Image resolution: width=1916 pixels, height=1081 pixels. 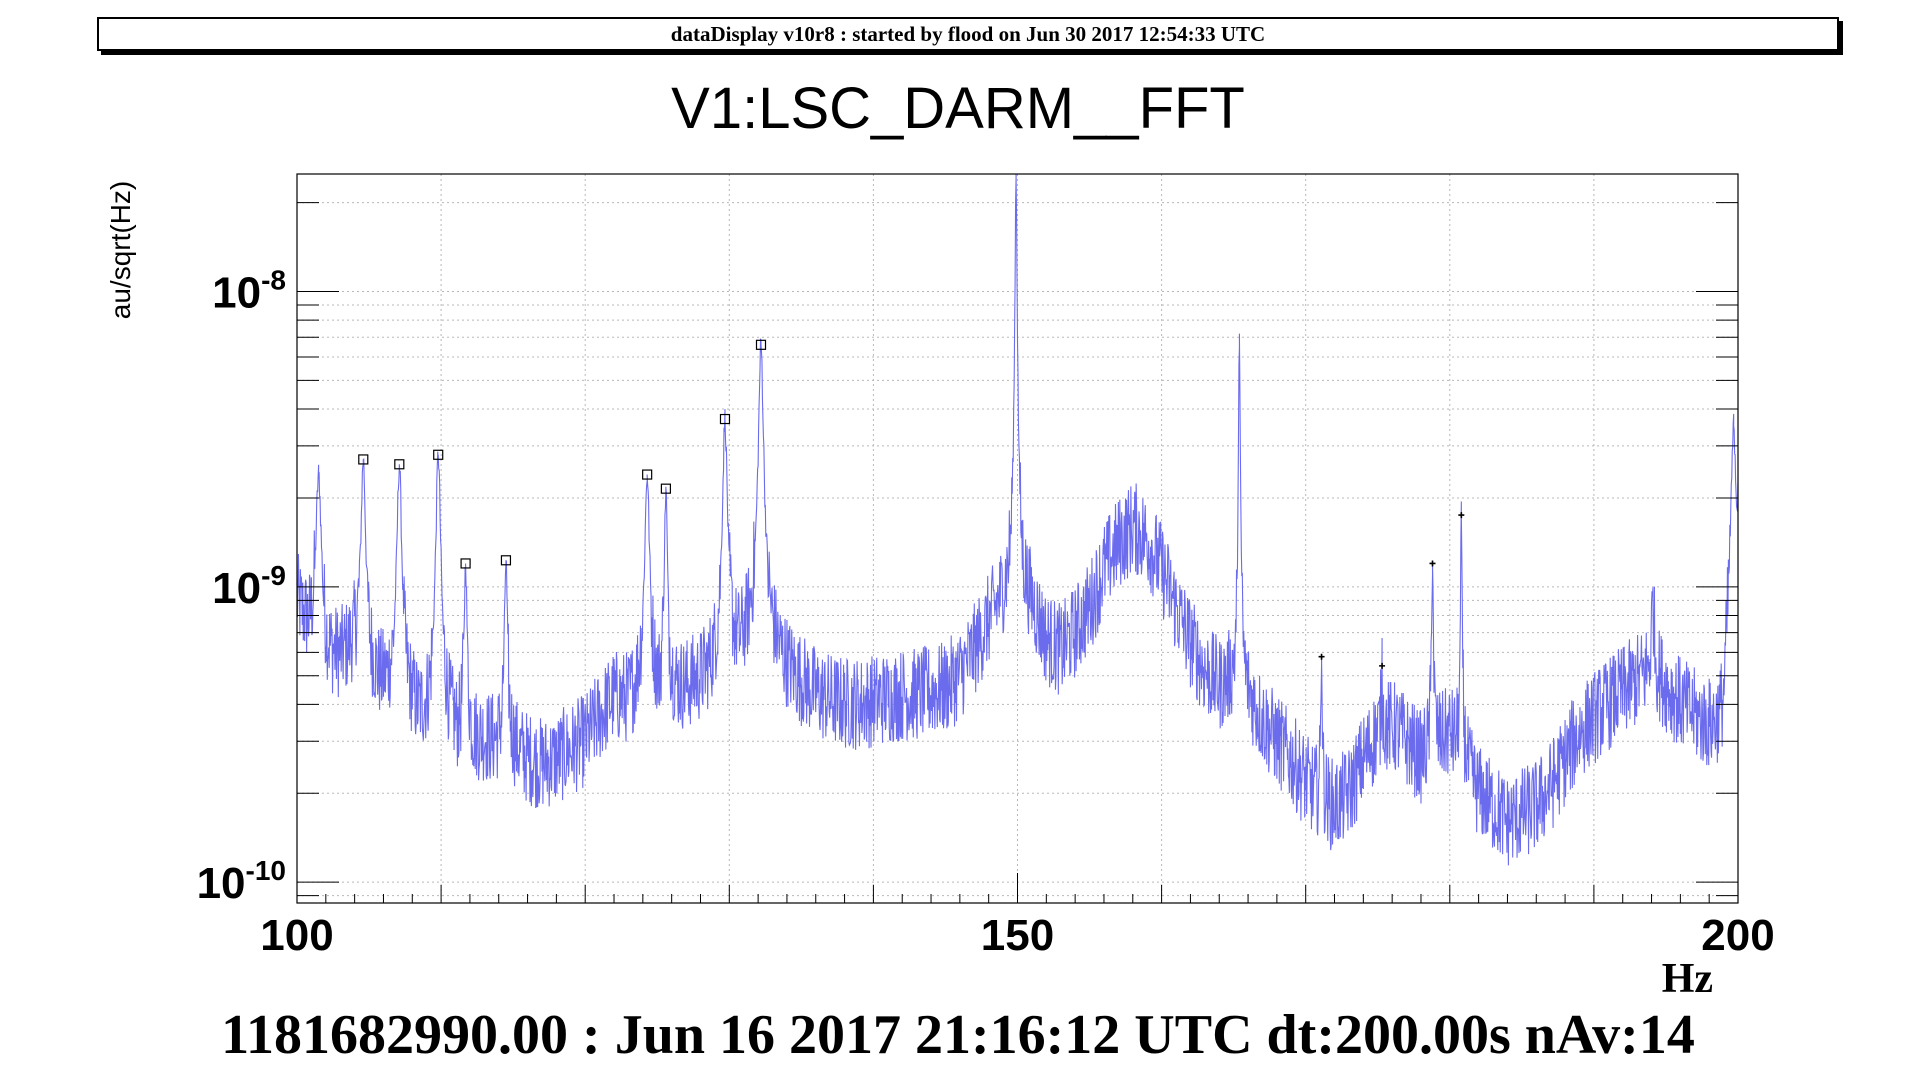 I want to click on y-tick-label: 10⁻⁸, so click(x=249, y=291).